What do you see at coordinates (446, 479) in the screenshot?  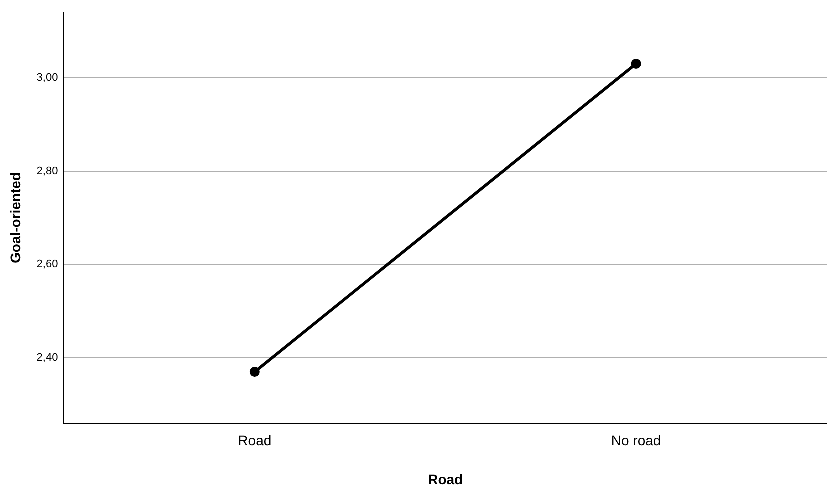 I see `x-axis-title: Road` at bounding box center [446, 479].